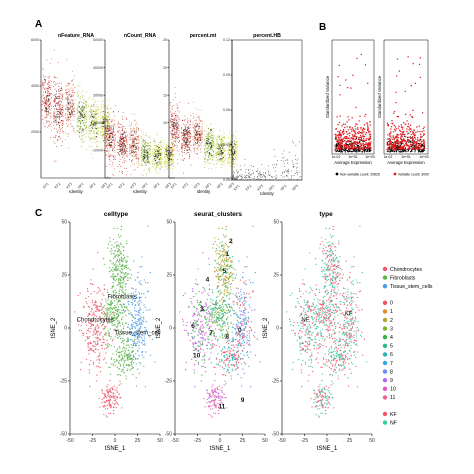  I want to click on a-title-ncount: nCount_RNA, so click(140, 36).